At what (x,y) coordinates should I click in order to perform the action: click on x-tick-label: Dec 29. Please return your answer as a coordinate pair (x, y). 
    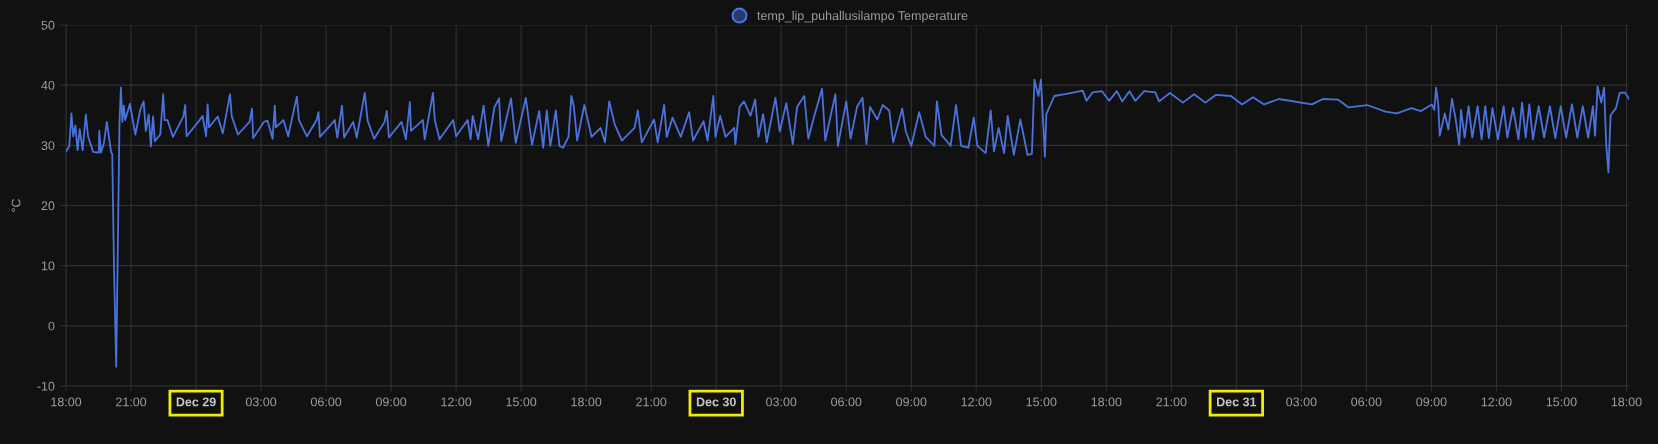
    Looking at the image, I should click on (196, 402).